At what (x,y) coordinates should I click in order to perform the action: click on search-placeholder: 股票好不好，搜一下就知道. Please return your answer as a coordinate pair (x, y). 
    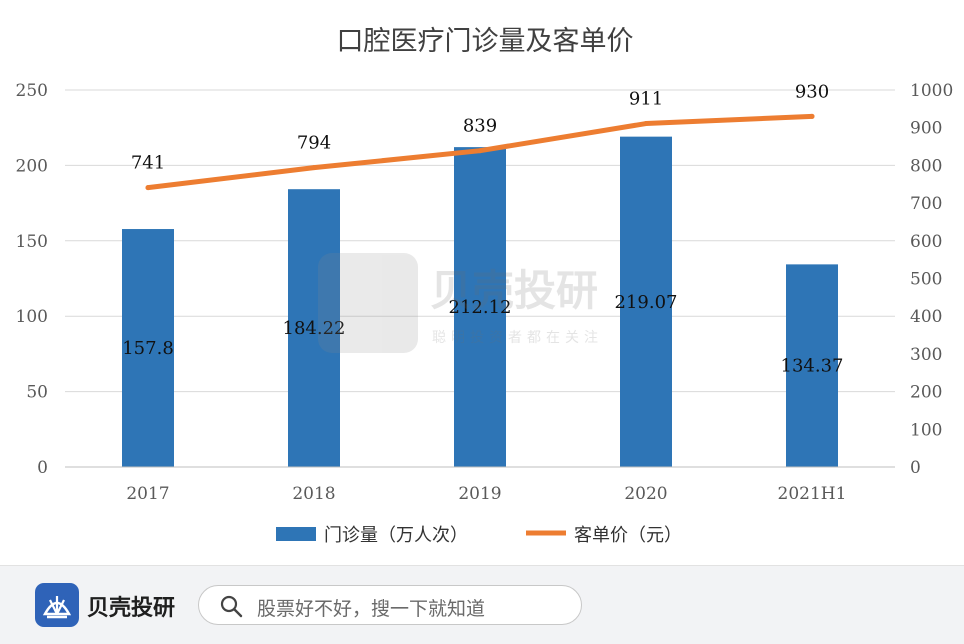
    Looking at the image, I should click on (371, 609).